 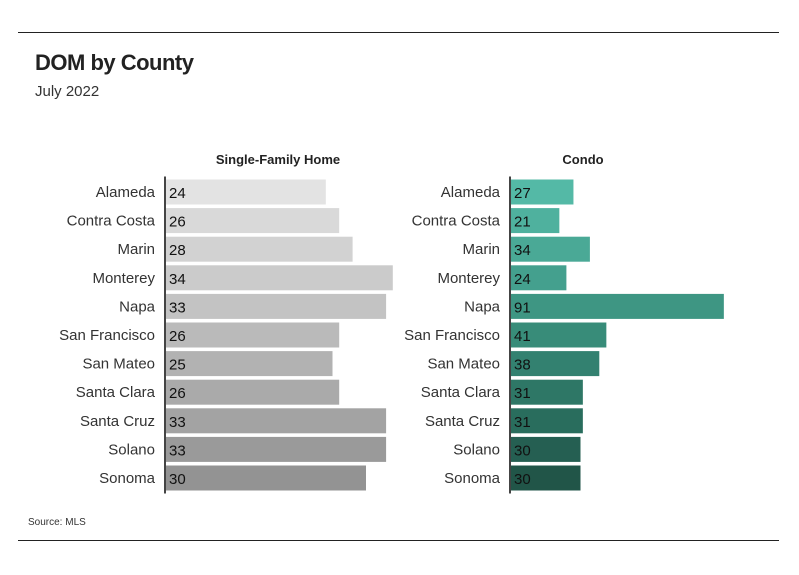 I want to click on sfh-bar-marin, so click(x=259, y=249).